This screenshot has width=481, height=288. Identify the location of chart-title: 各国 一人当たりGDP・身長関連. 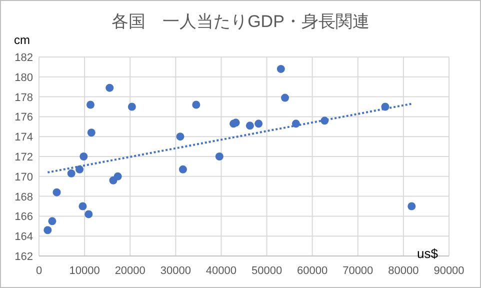
(241, 21).